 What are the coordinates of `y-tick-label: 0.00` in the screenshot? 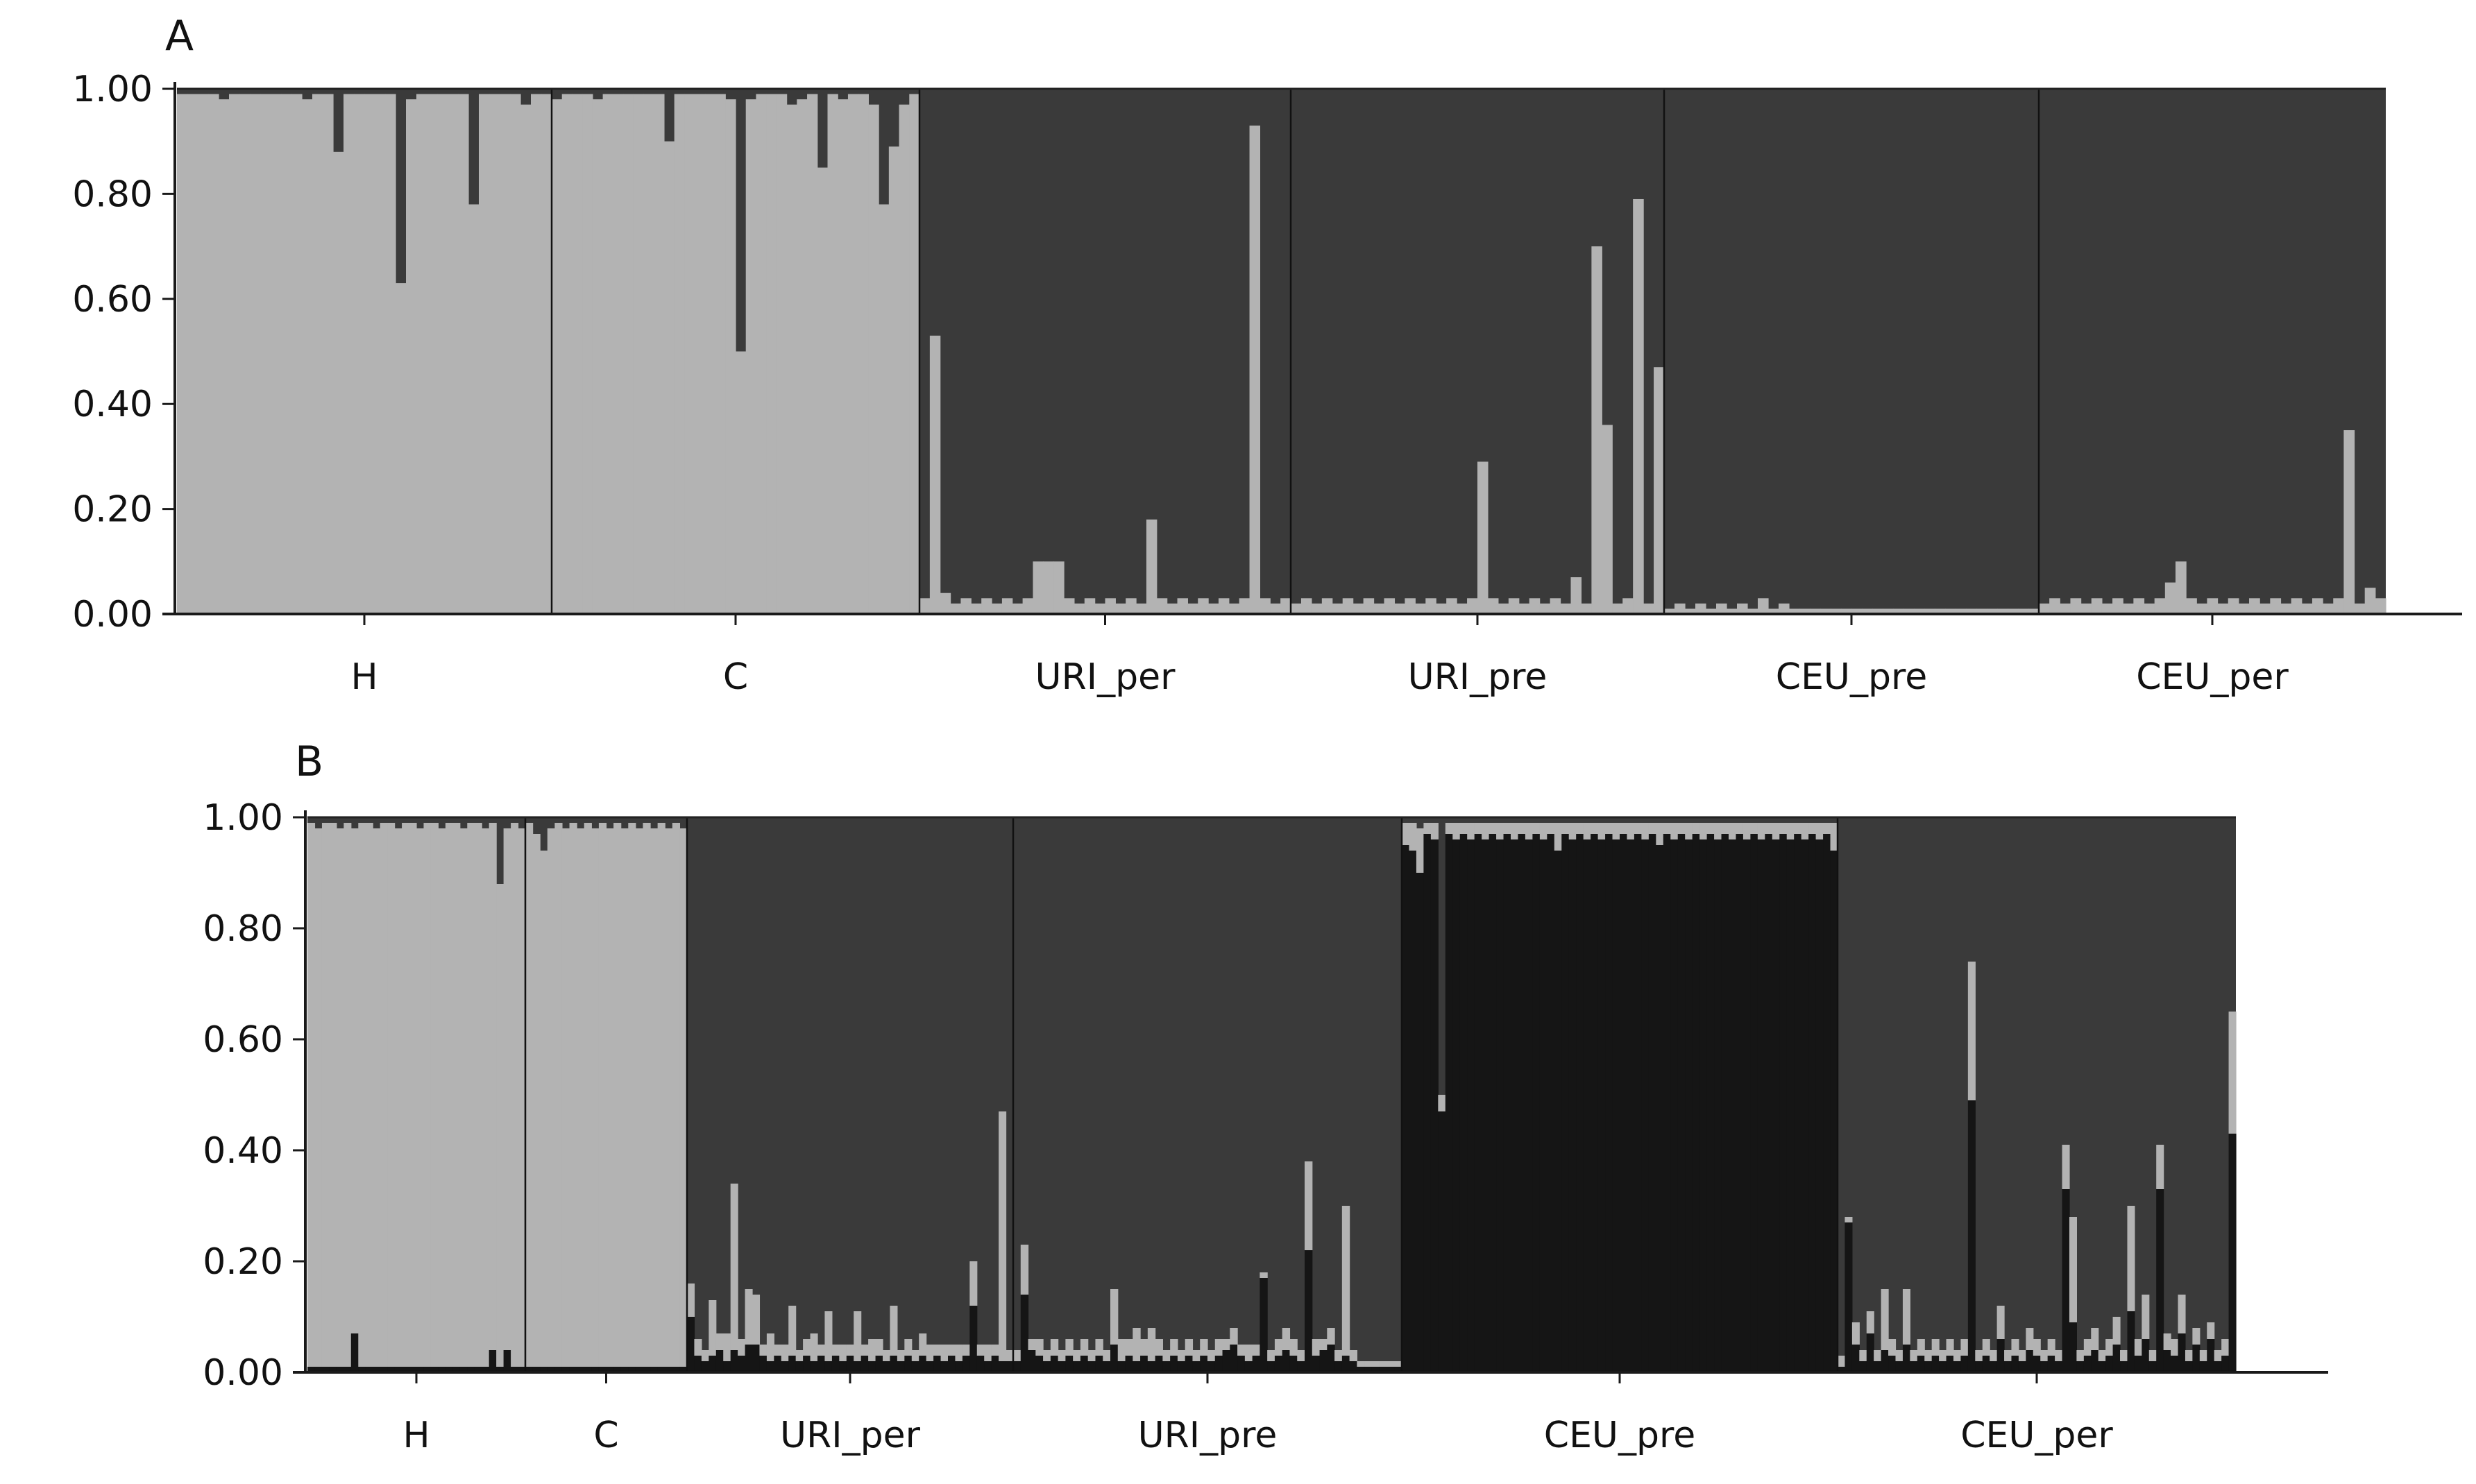 It's located at (112, 615).